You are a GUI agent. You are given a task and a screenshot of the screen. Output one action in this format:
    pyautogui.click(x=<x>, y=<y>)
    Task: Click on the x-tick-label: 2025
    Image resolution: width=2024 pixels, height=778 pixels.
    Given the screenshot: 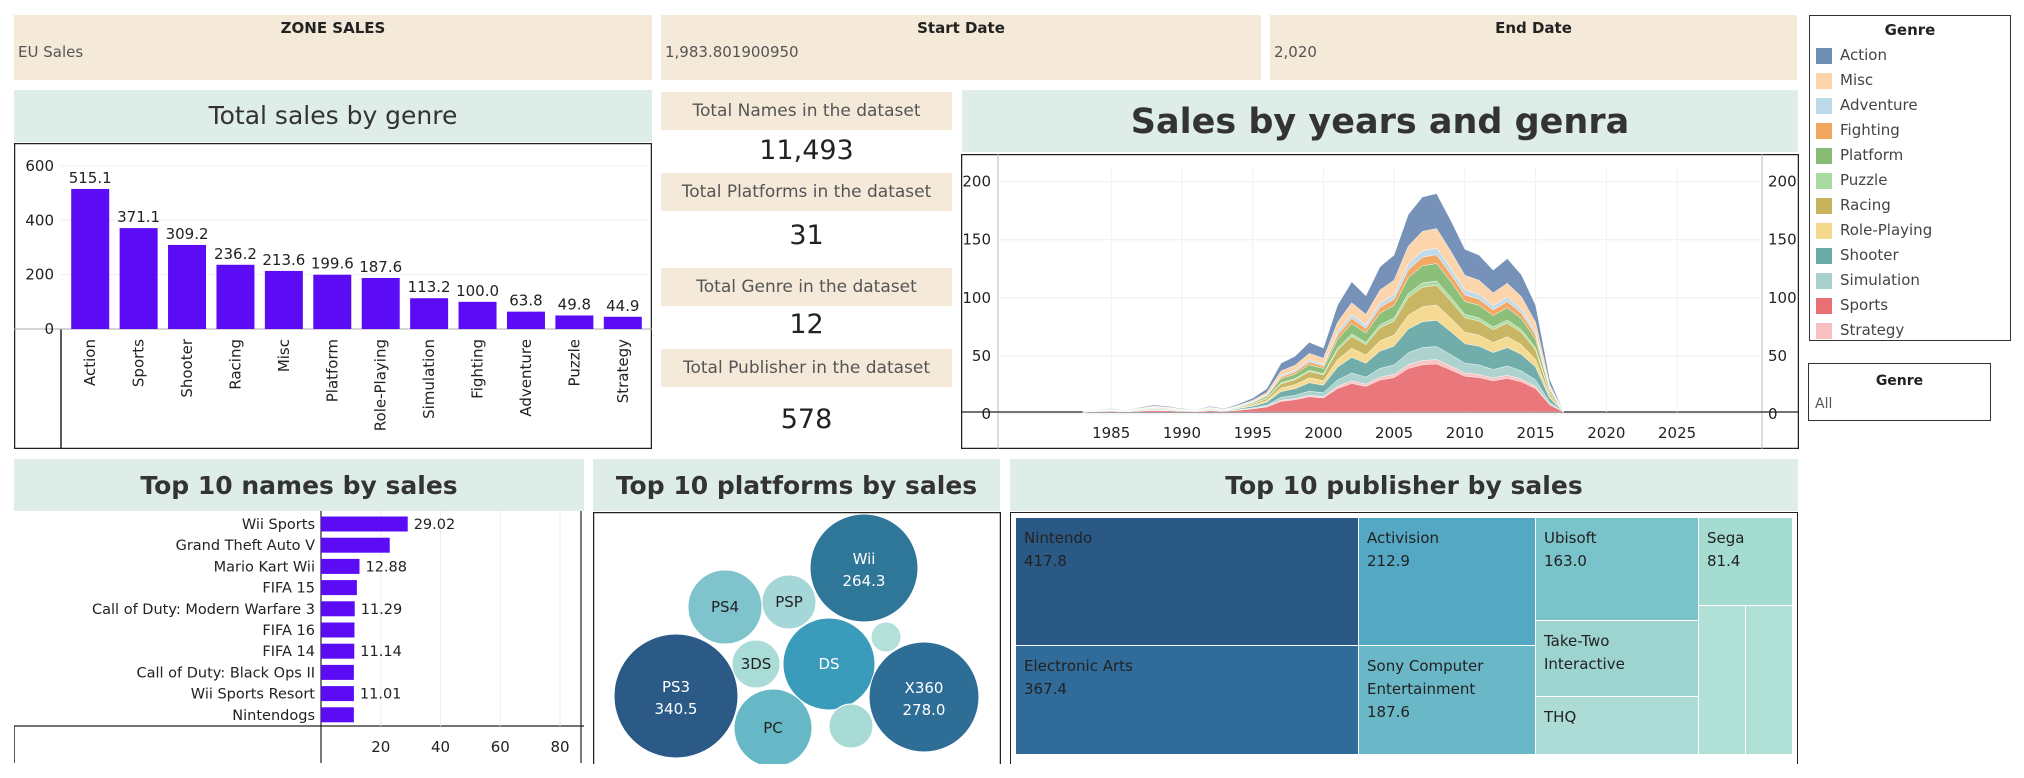 What is the action you would take?
    pyautogui.click(x=1677, y=433)
    